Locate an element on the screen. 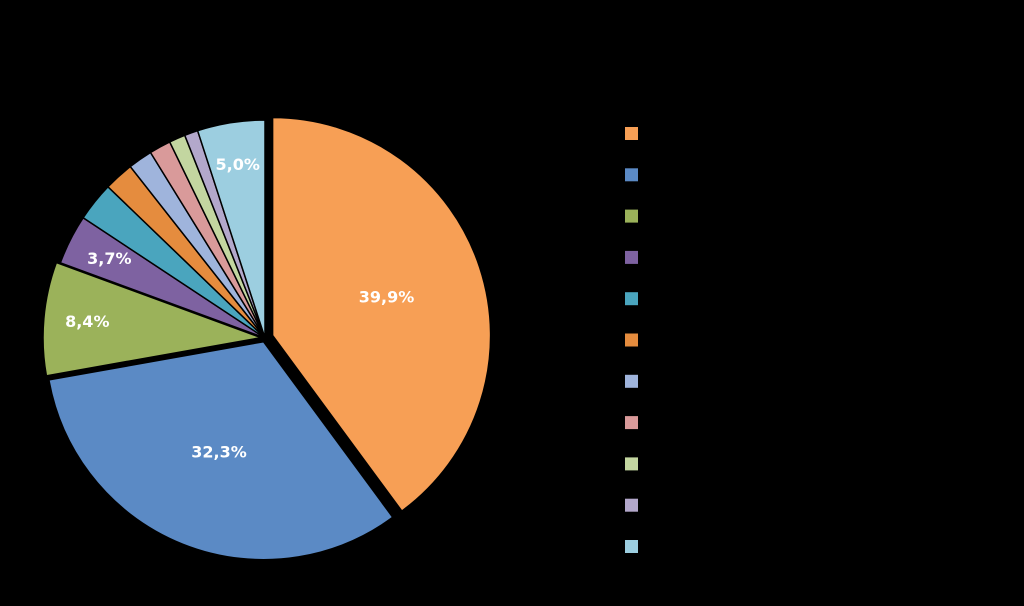 This screenshot has height=606, width=1024. data-label: 3,7% is located at coordinates (109, 258).